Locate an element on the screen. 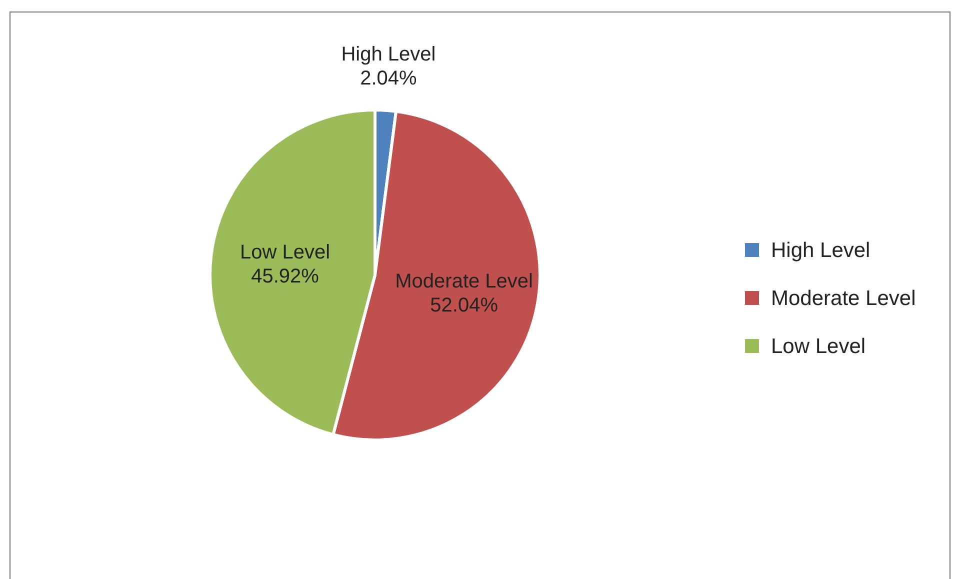 This screenshot has height=579, width=958. slice-label: Moderate Level is located at coordinates (464, 281).